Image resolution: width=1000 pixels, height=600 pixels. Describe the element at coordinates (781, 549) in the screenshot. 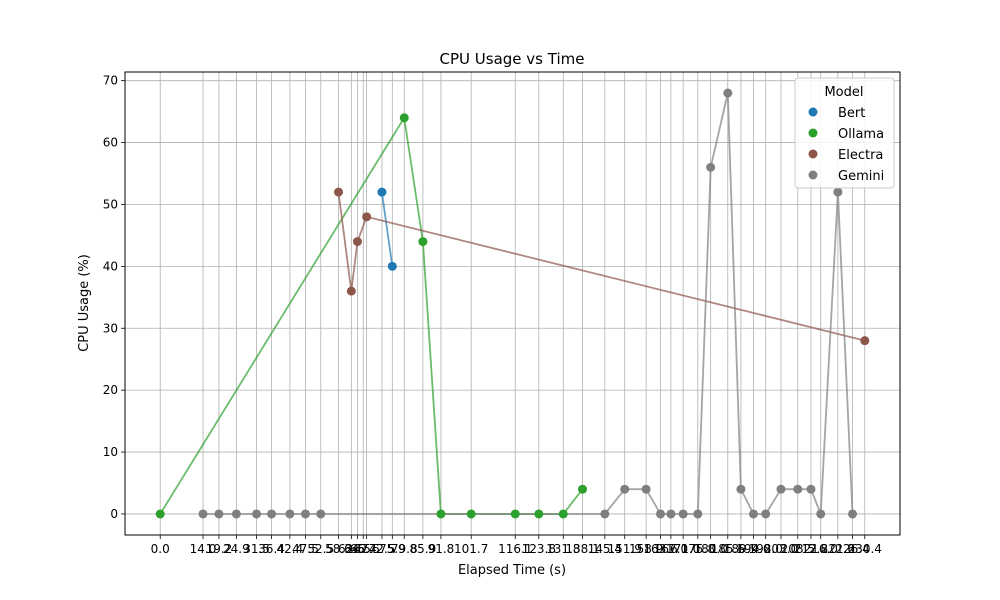

I see `x-tick-label: 203.0` at that location.